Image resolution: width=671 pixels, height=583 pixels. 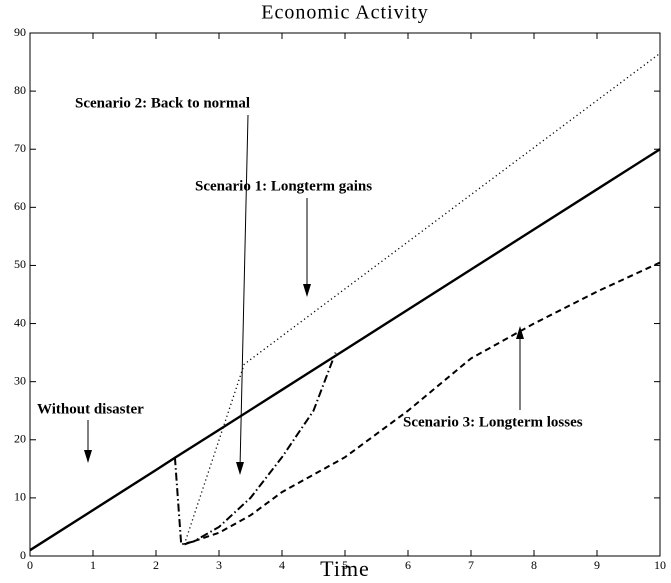 I want to click on x-axis-label: Time, so click(x=345, y=568).